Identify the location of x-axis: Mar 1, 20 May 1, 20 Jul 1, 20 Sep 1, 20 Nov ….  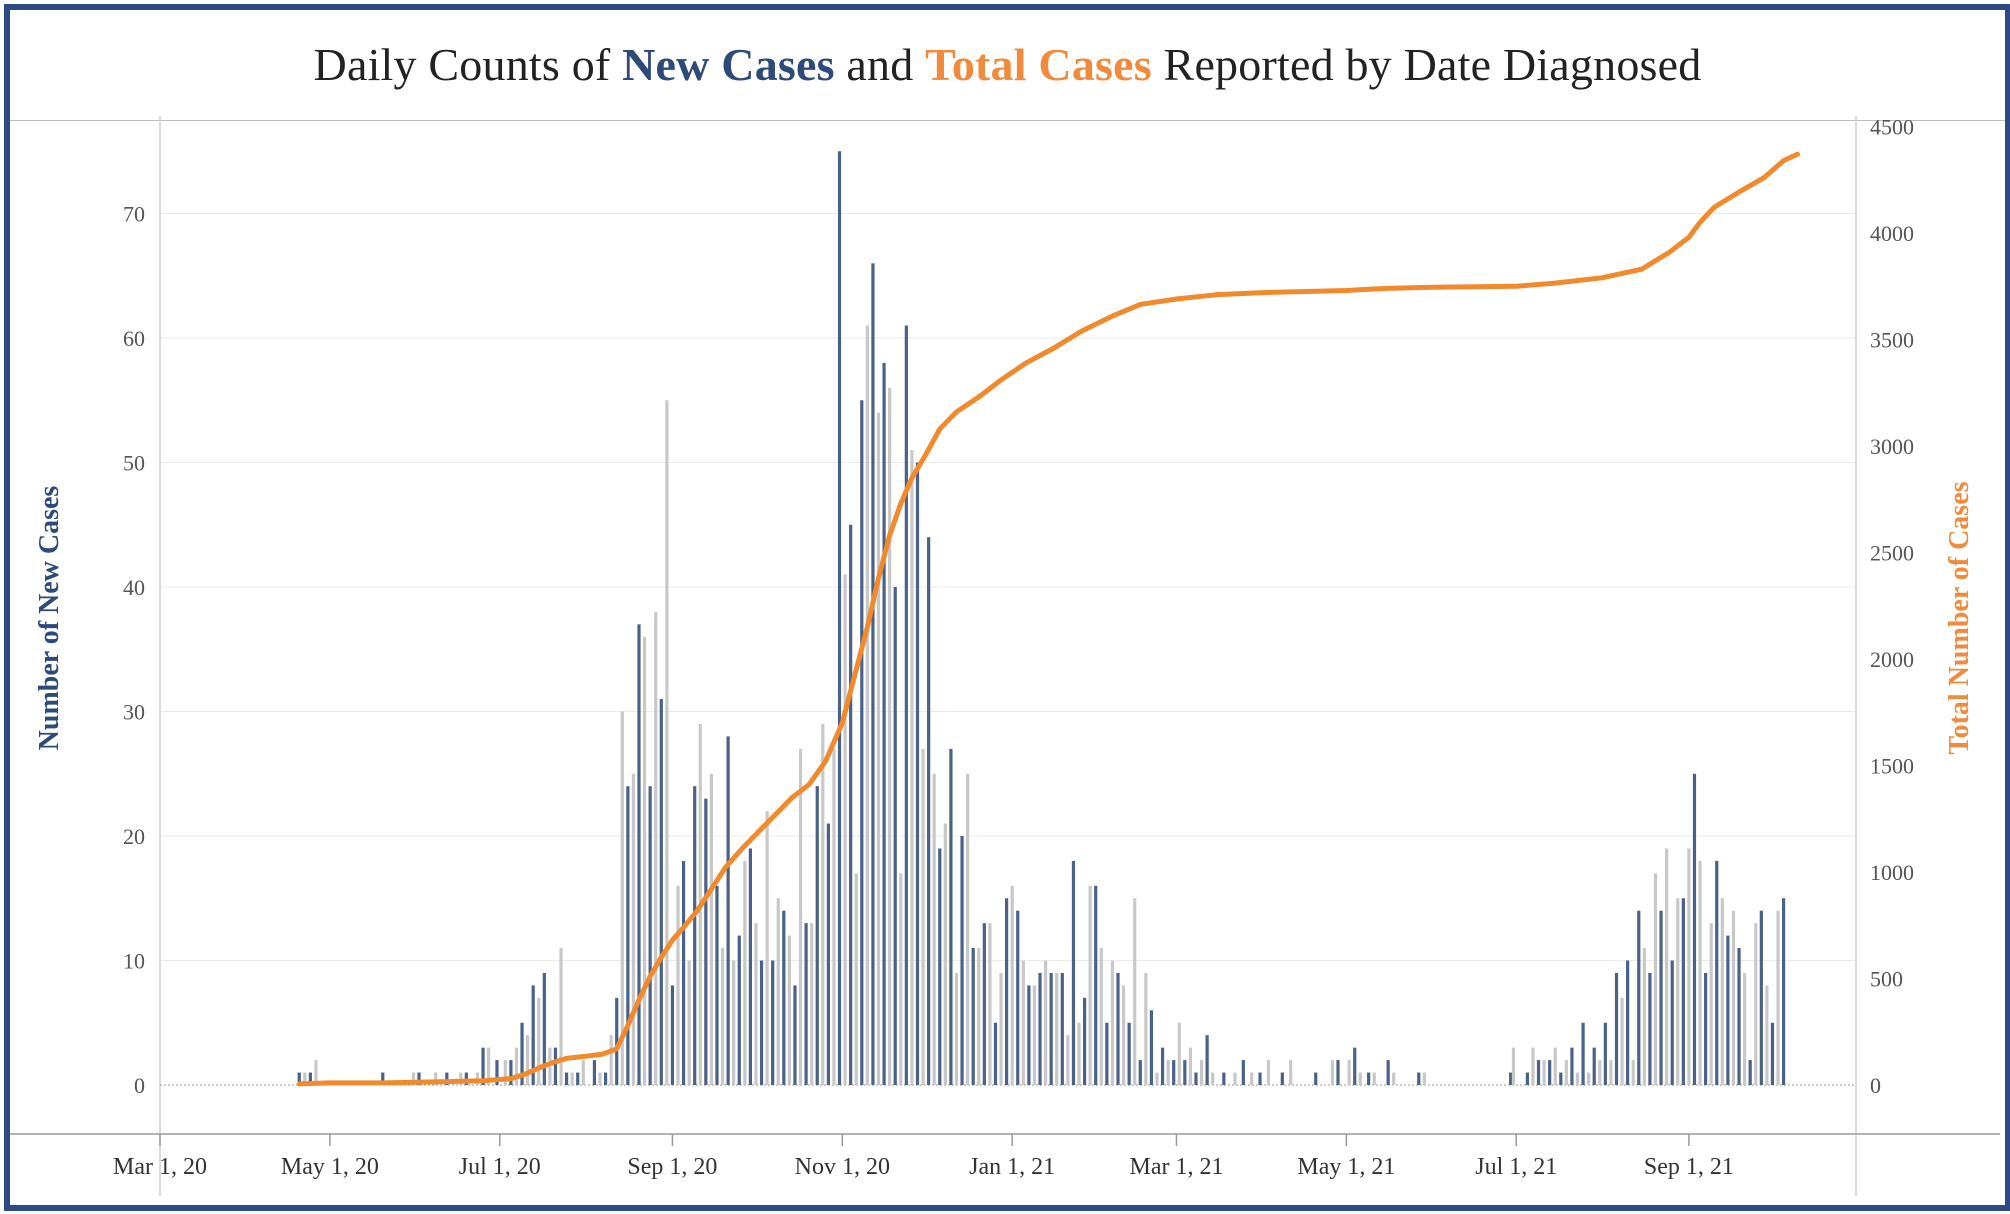
(923, 1157).